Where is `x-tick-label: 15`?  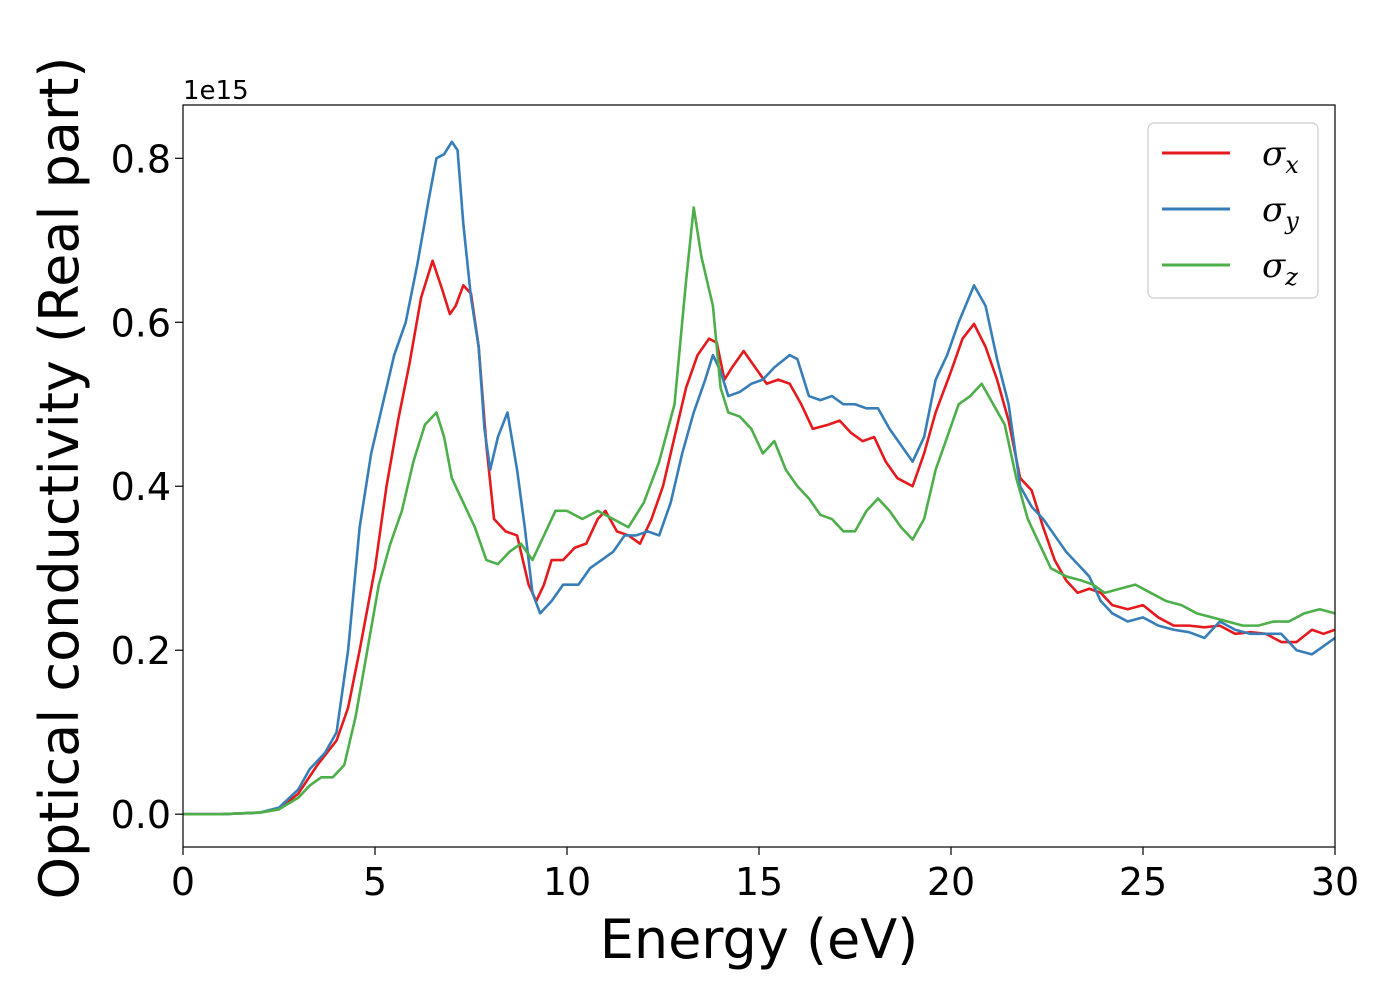
x-tick-label: 15 is located at coordinates (759, 882).